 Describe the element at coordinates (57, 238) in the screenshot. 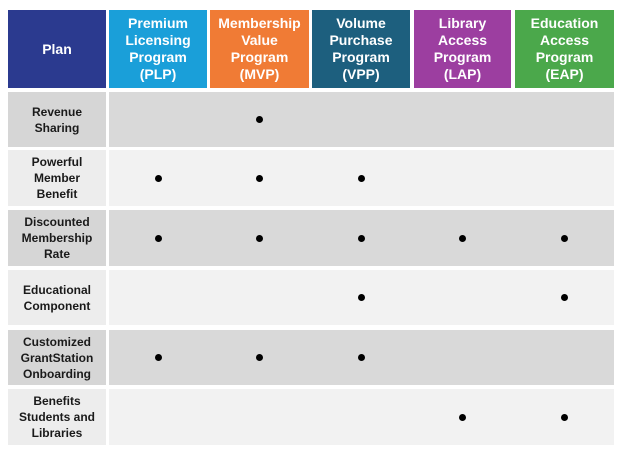

I see `row-label: Discounted Membership Rate` at that location.